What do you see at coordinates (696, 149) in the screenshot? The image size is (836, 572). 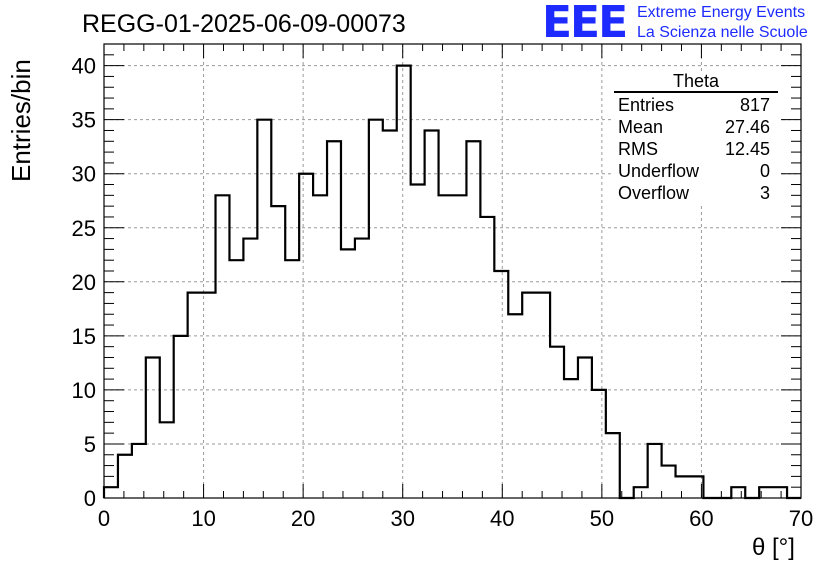 I see `stats-row-rms: RMS 12.45` at bounding box center [696, 149].